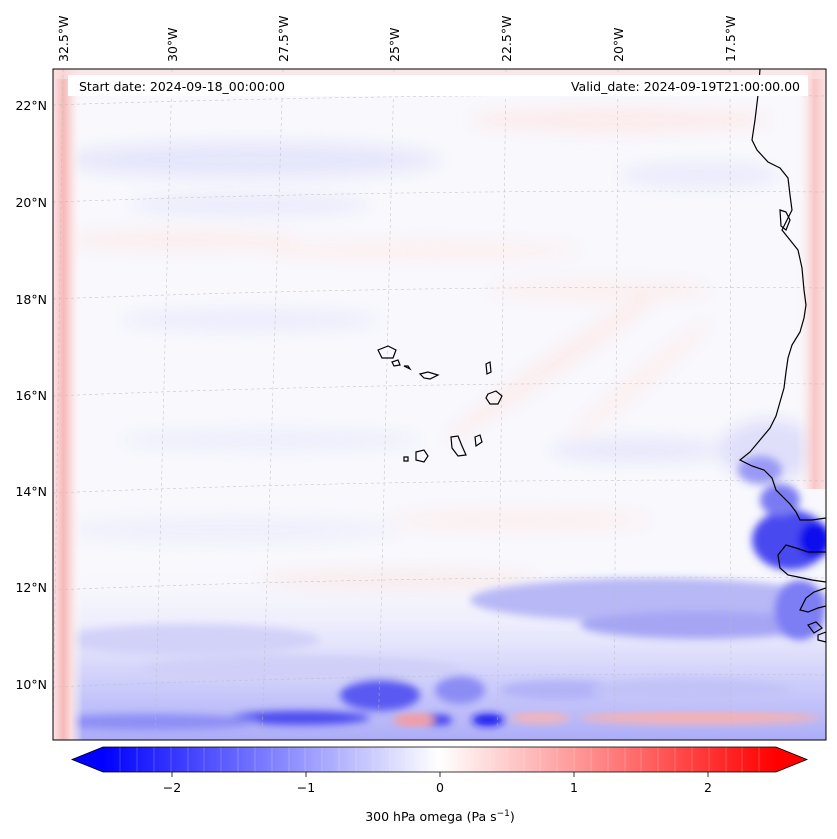 This screenshot has width=837, height=839. Describe the element at coordinates (458, 446) in the screenshot. I see `santiago-island` at that location.